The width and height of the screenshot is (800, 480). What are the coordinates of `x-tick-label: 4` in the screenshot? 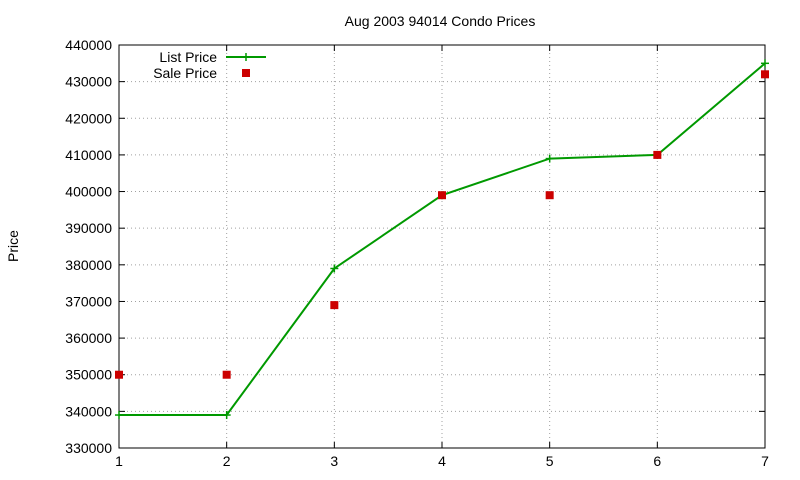 It's located at (442, 461).